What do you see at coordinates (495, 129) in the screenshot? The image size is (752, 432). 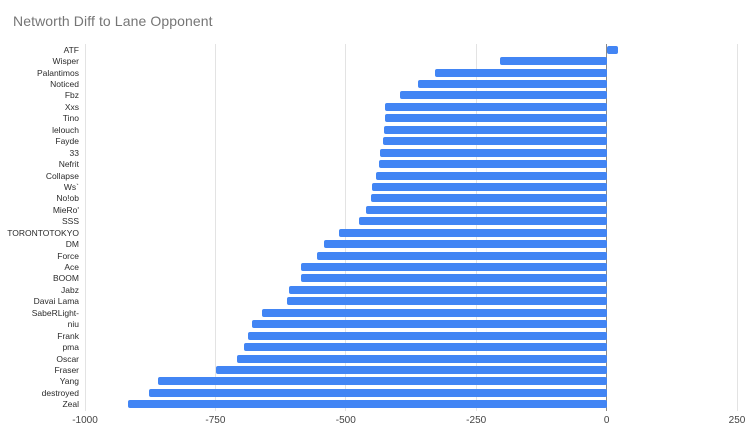 I see `bar-lelouch` at bounding box center [495, 129].